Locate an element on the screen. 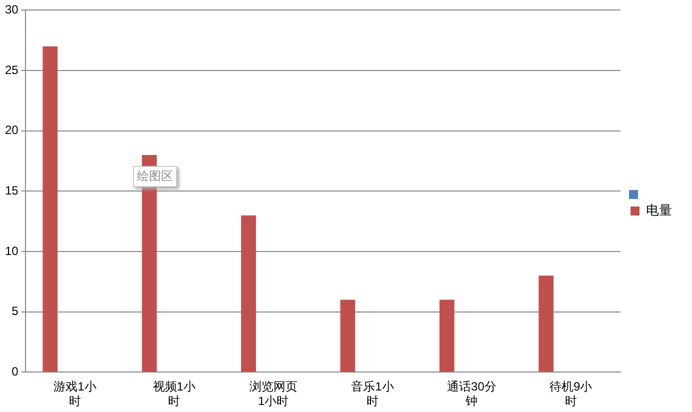 This screenshot has height=412, width=692. legend-label: 电量 is located at coordinates (659, 210).